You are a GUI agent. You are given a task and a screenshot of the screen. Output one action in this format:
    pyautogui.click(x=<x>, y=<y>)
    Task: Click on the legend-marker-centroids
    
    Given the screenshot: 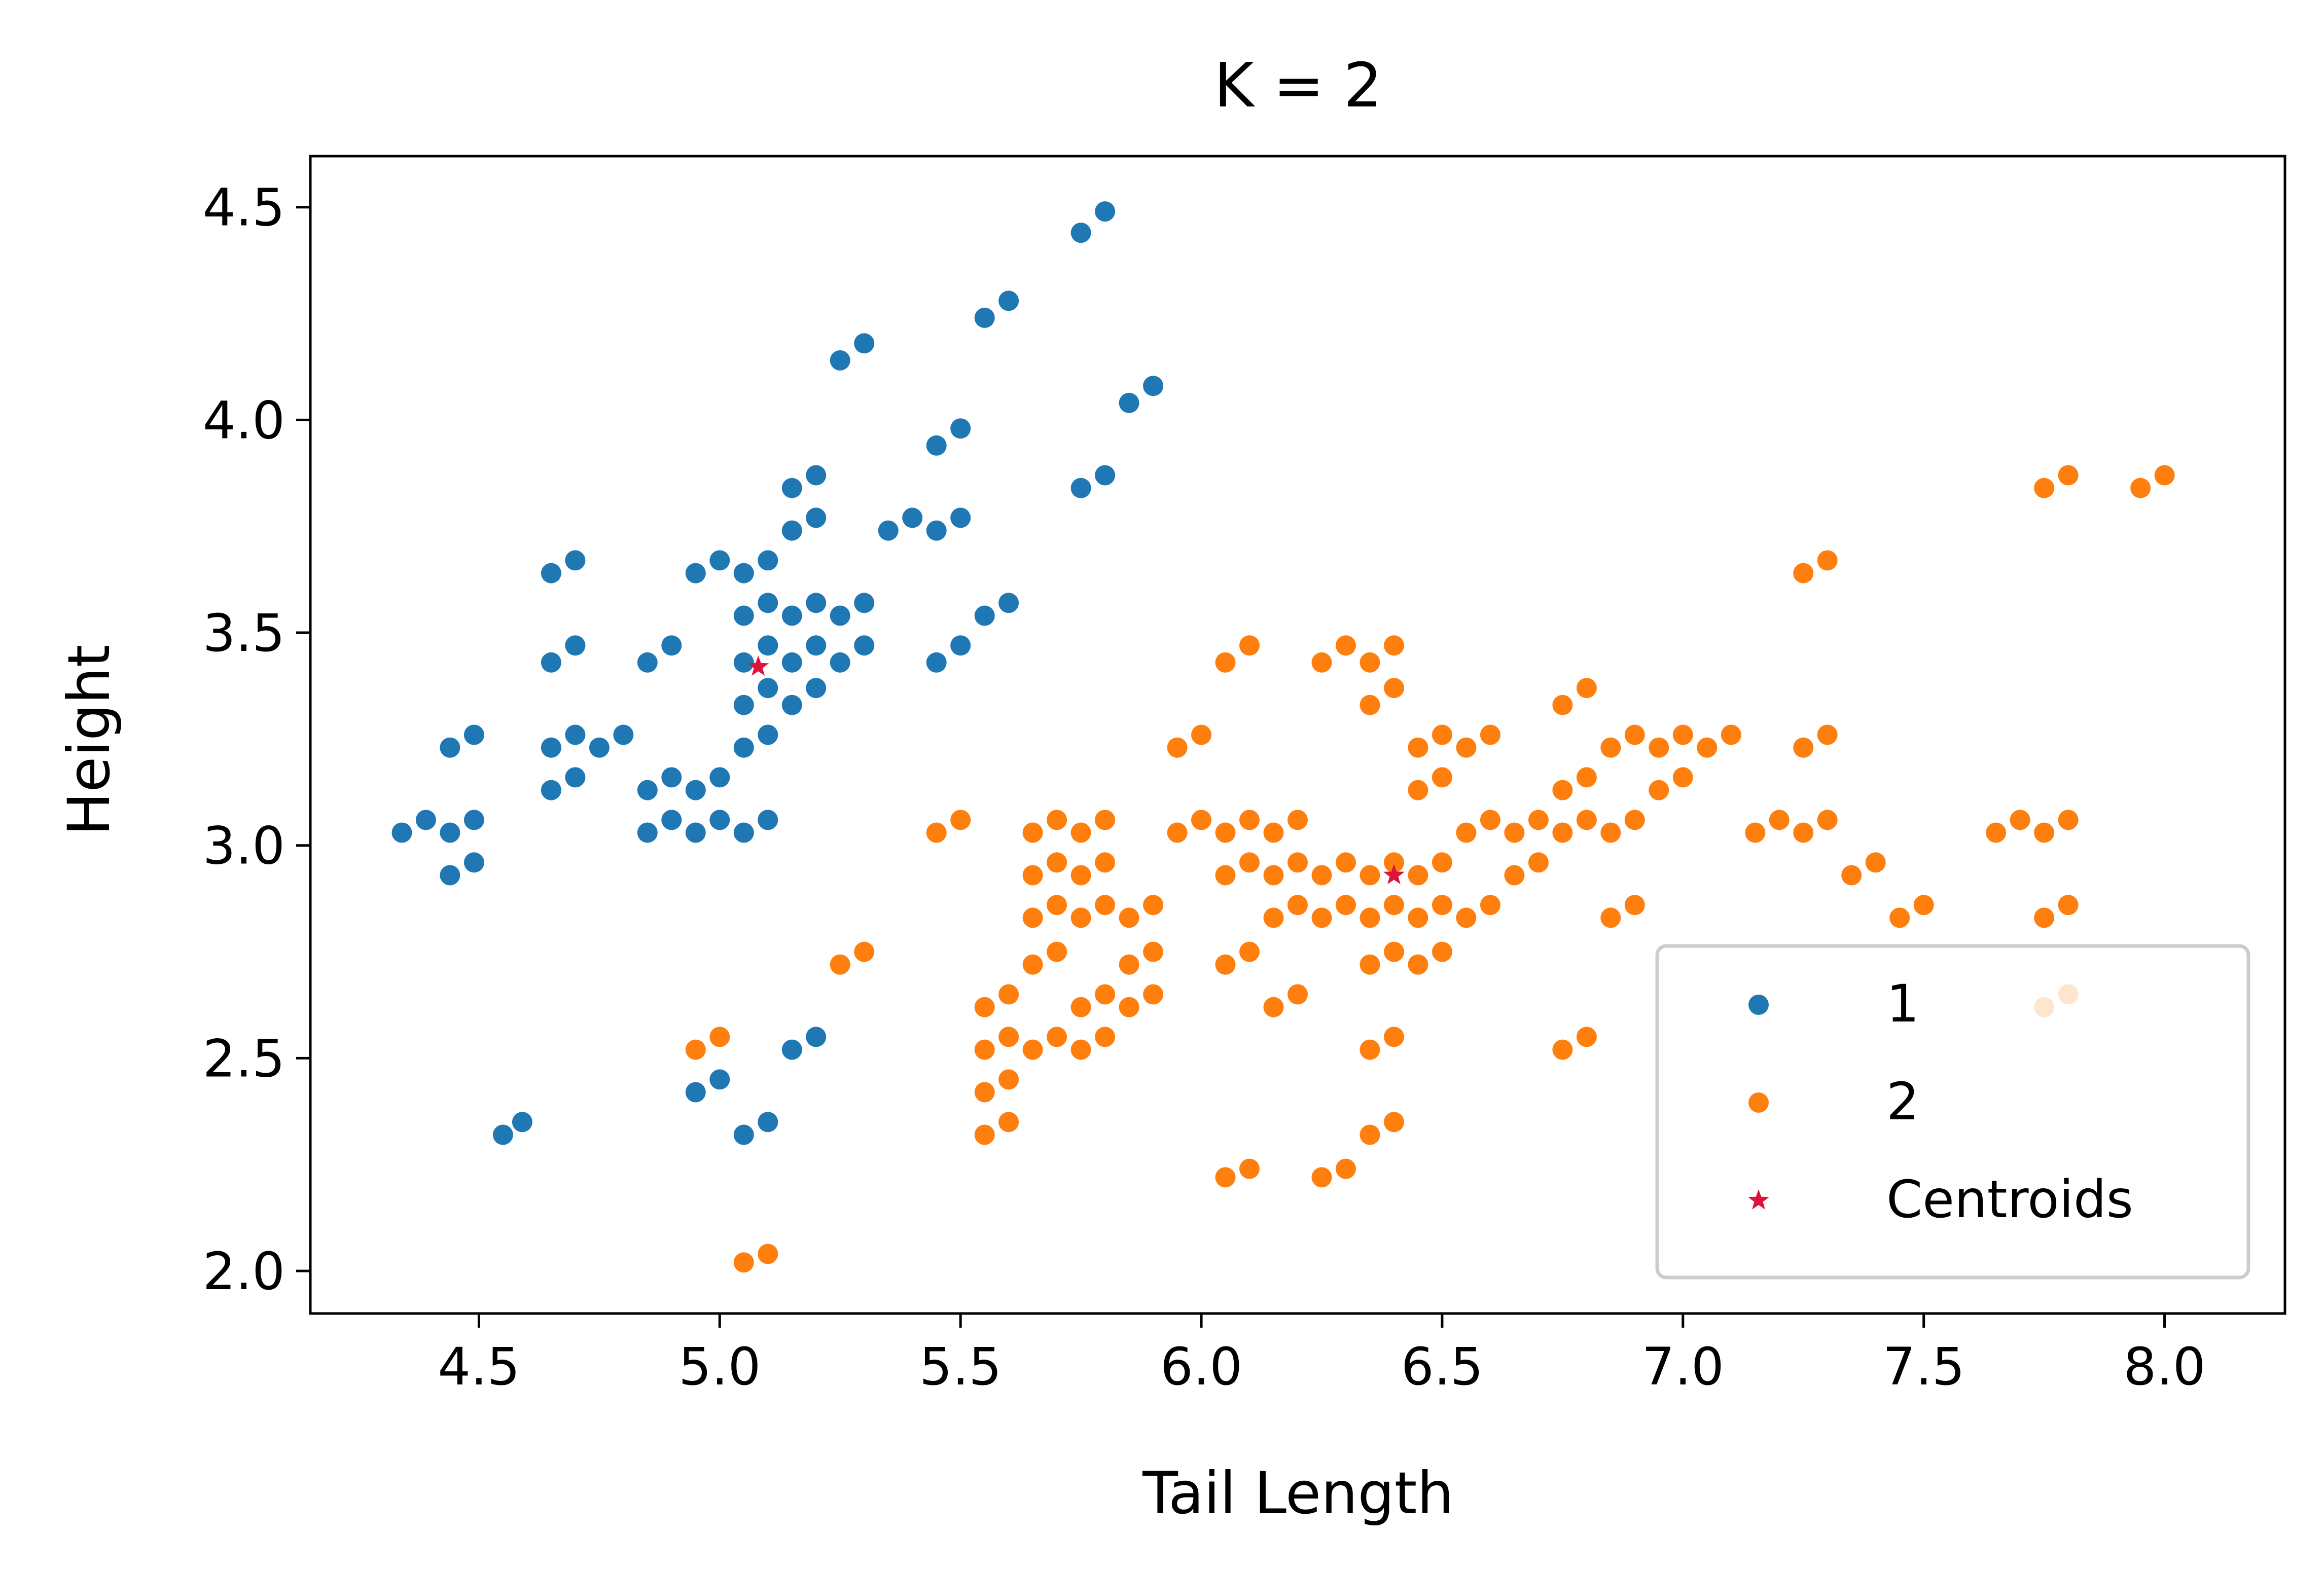 What is the action you would take?
    pyautogui.click(x=1758, y=1199)
    